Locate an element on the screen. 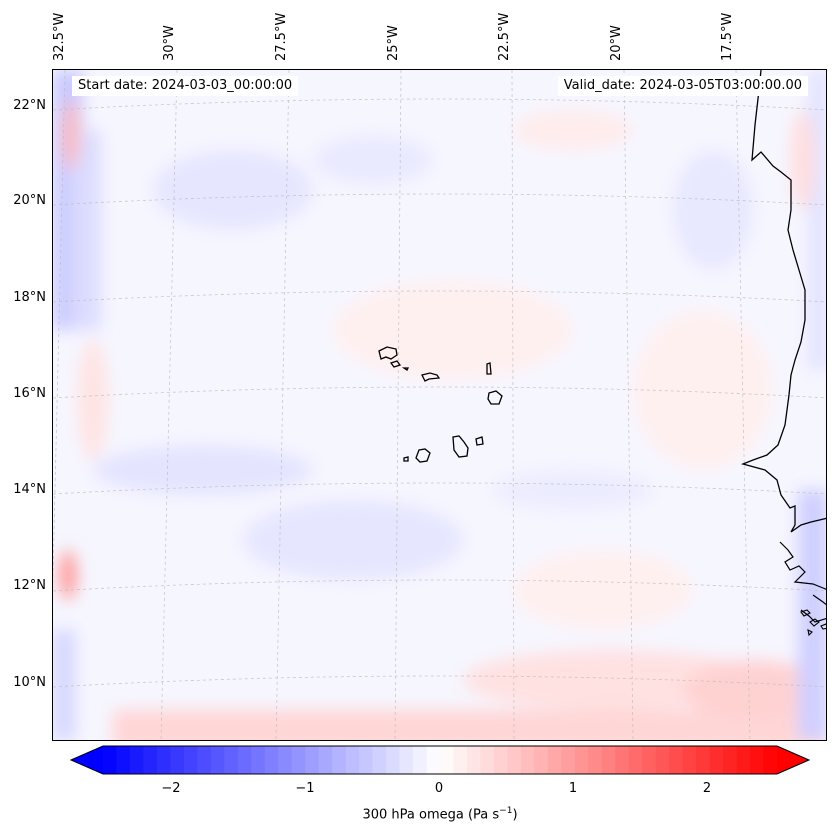 This screenshot has width=837, height=839. gambia-coast is located at coordinates (802, 565).